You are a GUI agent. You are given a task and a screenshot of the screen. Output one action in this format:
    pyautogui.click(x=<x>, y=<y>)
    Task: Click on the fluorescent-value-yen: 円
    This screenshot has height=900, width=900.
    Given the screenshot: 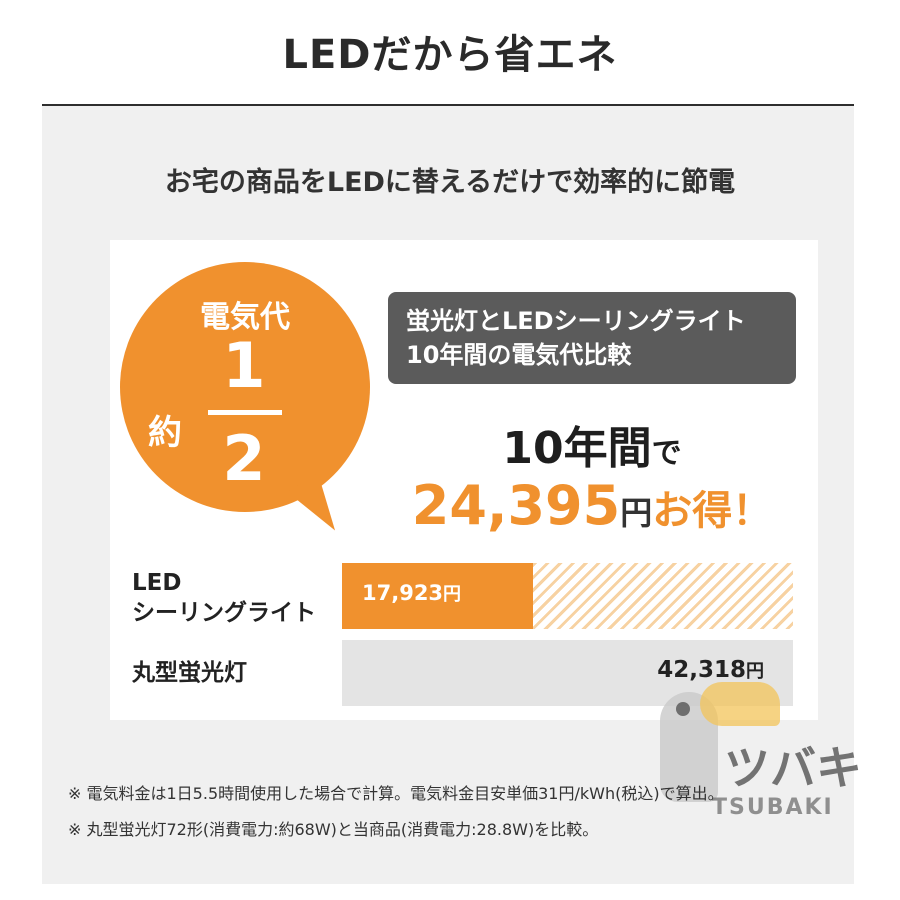 What is the action you would take?
    pyautogui.click(x=755, y=671)
    